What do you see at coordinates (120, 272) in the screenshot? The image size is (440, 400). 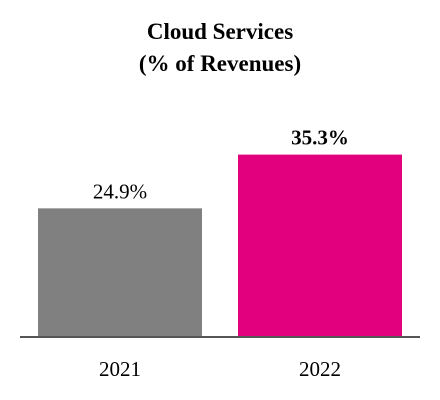 I see `bar-2021` at bounding box center [120, 272].